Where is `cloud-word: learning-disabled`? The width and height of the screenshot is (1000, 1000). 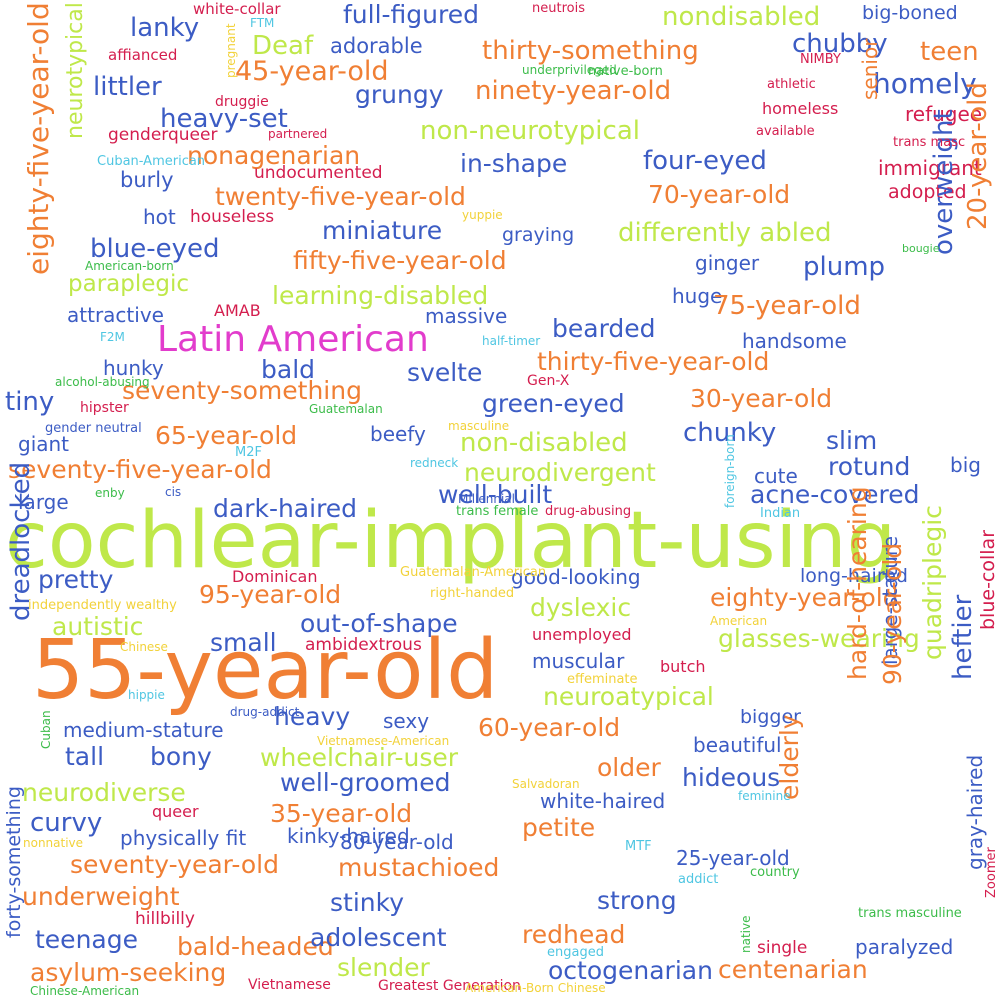
cloud-word: learning-disabled is located at coordinates (380, 295).